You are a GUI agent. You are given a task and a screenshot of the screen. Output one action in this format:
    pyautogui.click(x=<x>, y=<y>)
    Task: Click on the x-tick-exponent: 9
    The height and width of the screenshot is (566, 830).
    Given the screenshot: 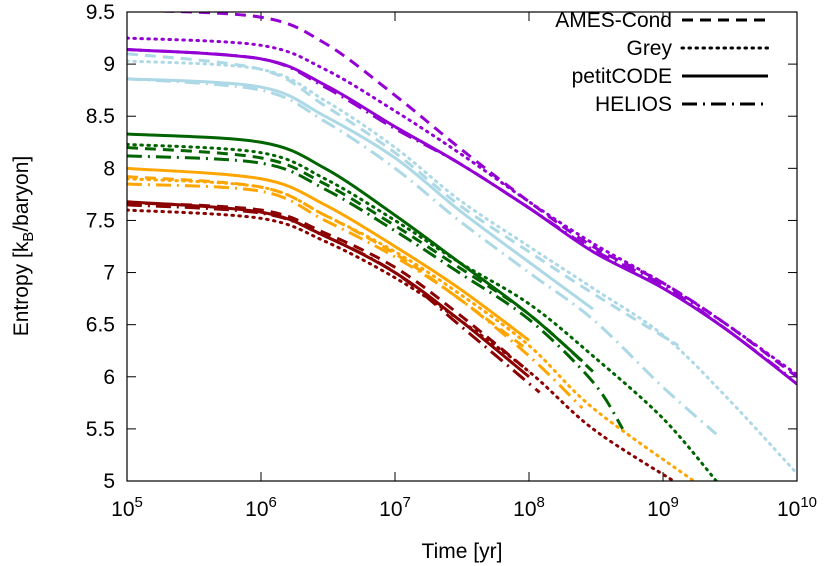 What is the action you would take?
    pyautogui.click(x=675, y=502)
    